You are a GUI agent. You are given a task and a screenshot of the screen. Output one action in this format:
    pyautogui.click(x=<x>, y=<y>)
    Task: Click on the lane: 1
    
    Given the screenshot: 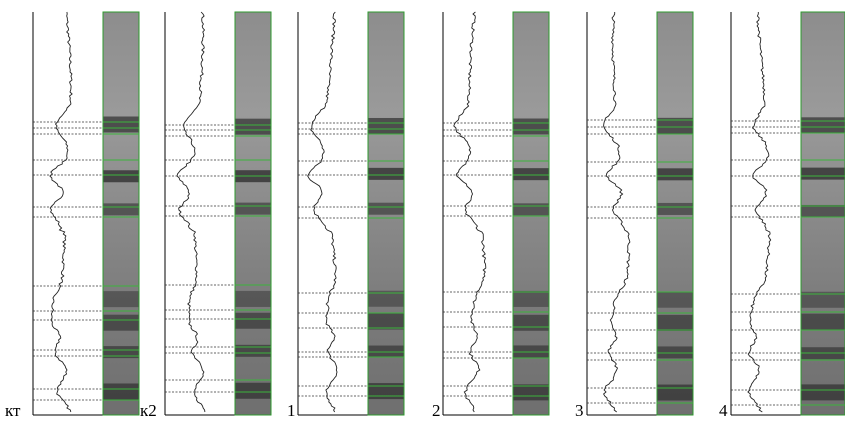 What is the action you would take?
    pyautogui.click(x=346, y=215)
    